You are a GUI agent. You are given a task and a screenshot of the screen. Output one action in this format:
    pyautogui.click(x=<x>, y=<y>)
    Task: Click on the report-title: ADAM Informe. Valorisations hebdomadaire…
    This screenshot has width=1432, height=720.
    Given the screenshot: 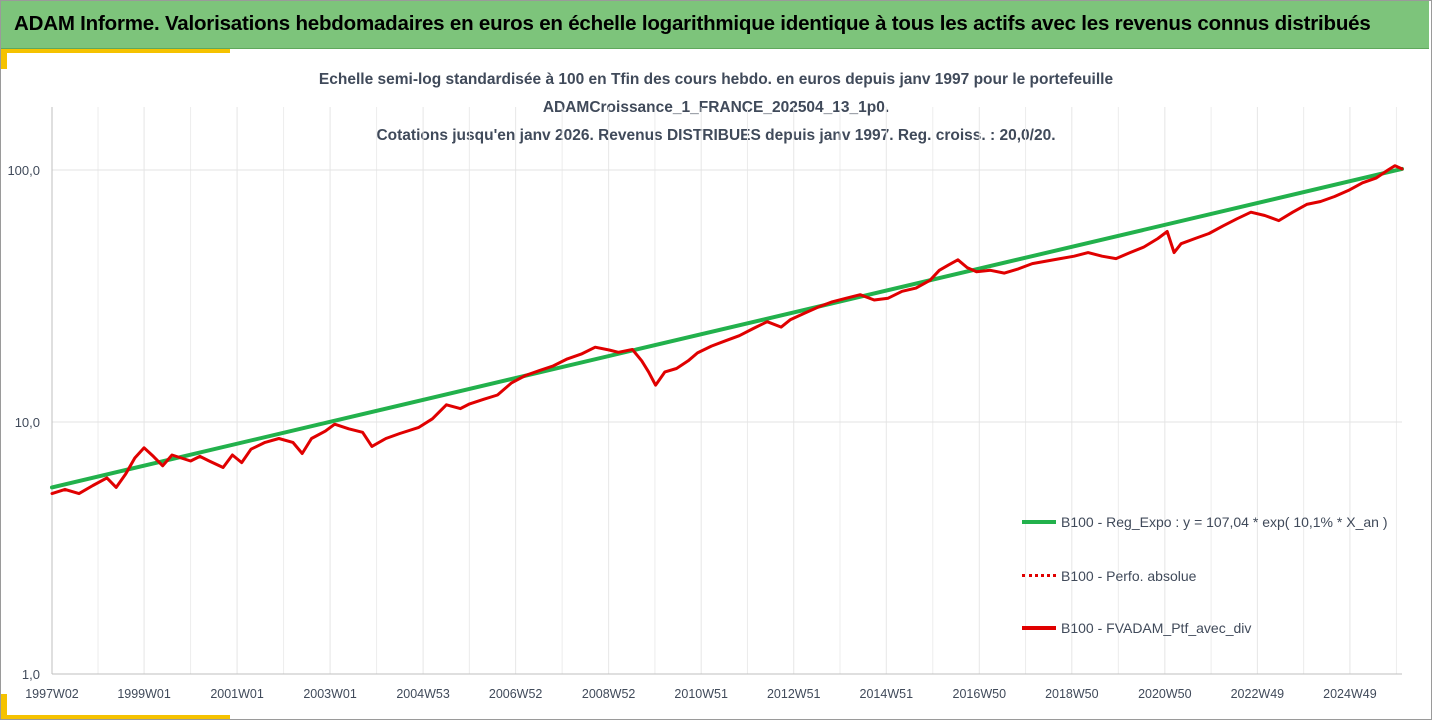 What is the action you would take?
    pyautogui.click(x=692, y=23)
    